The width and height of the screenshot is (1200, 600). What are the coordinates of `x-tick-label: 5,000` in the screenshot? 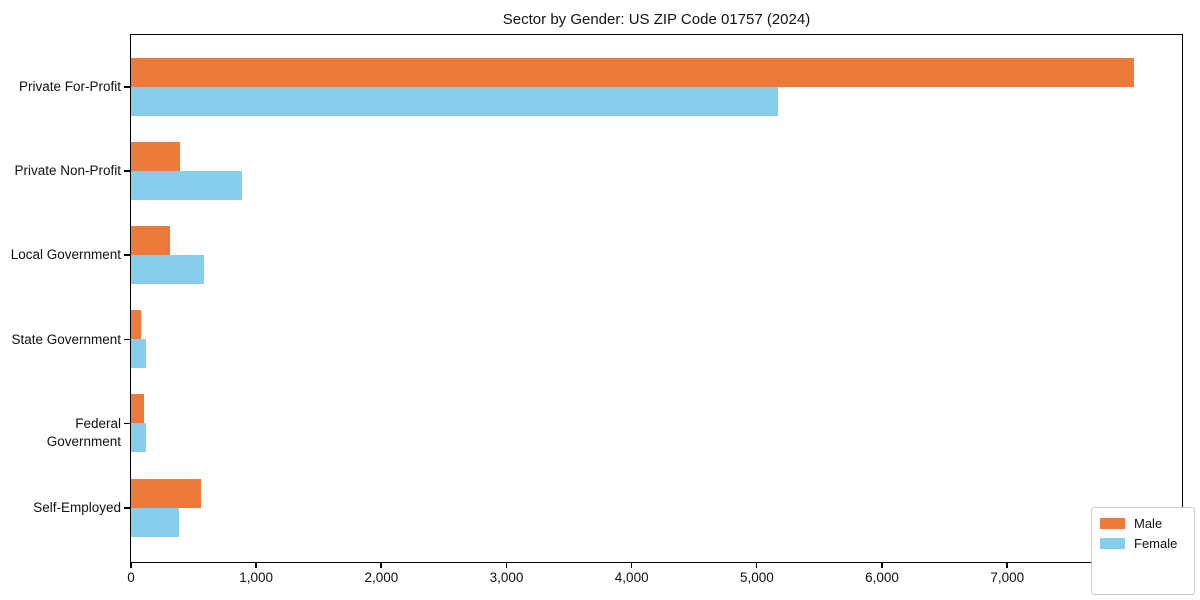 It's located at (756, 577).